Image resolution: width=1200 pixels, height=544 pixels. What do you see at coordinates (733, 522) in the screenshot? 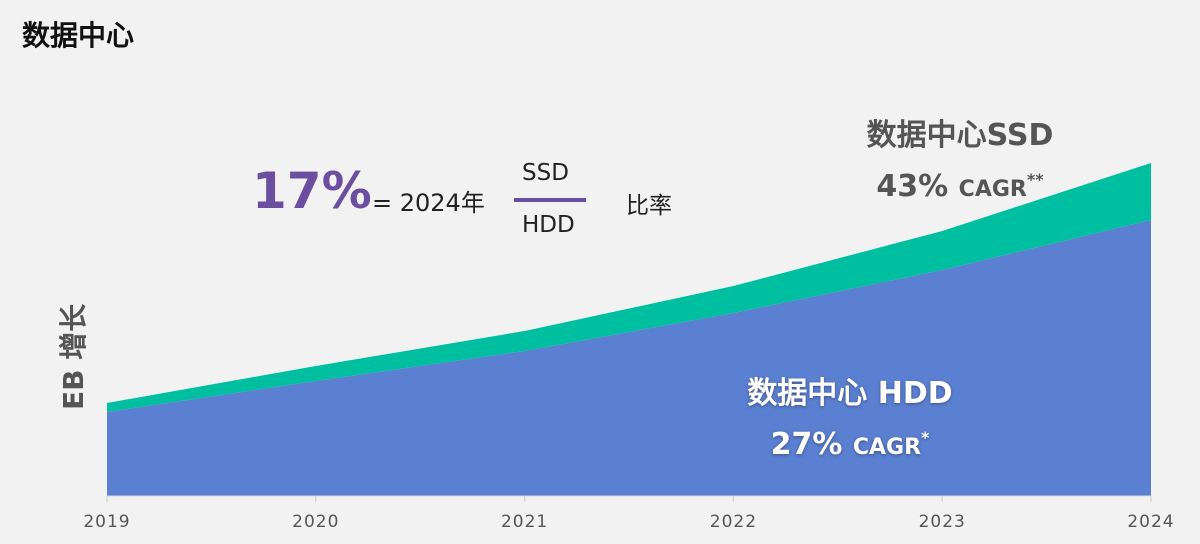
I see `x-tick-label: 2022` at bounding box center [733, 522].